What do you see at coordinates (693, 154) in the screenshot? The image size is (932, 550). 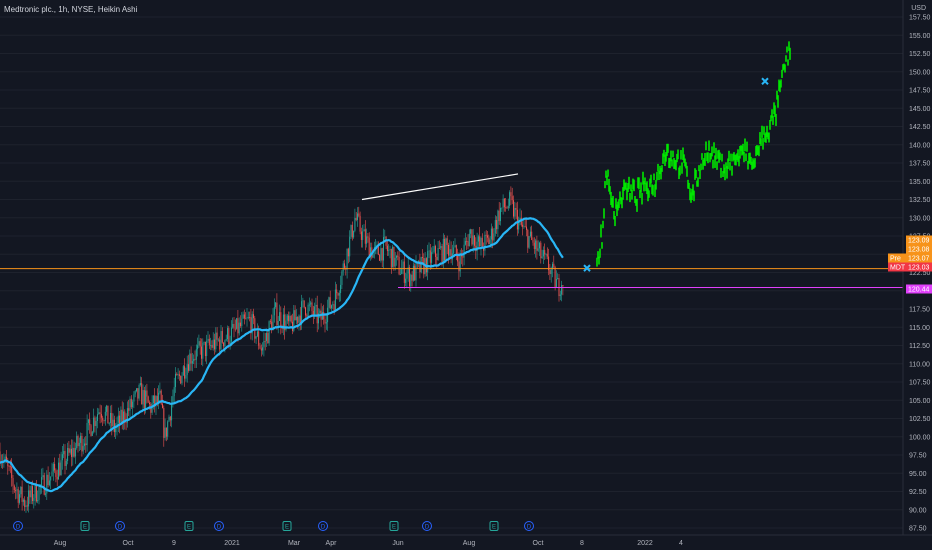 I see `projection-path` at bounding box center [693, 154].